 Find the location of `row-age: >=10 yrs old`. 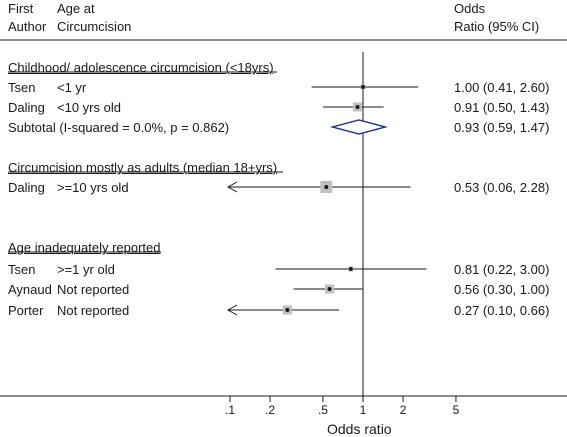

row-age: >=10 yrs old is located at coordinates (93, 187).